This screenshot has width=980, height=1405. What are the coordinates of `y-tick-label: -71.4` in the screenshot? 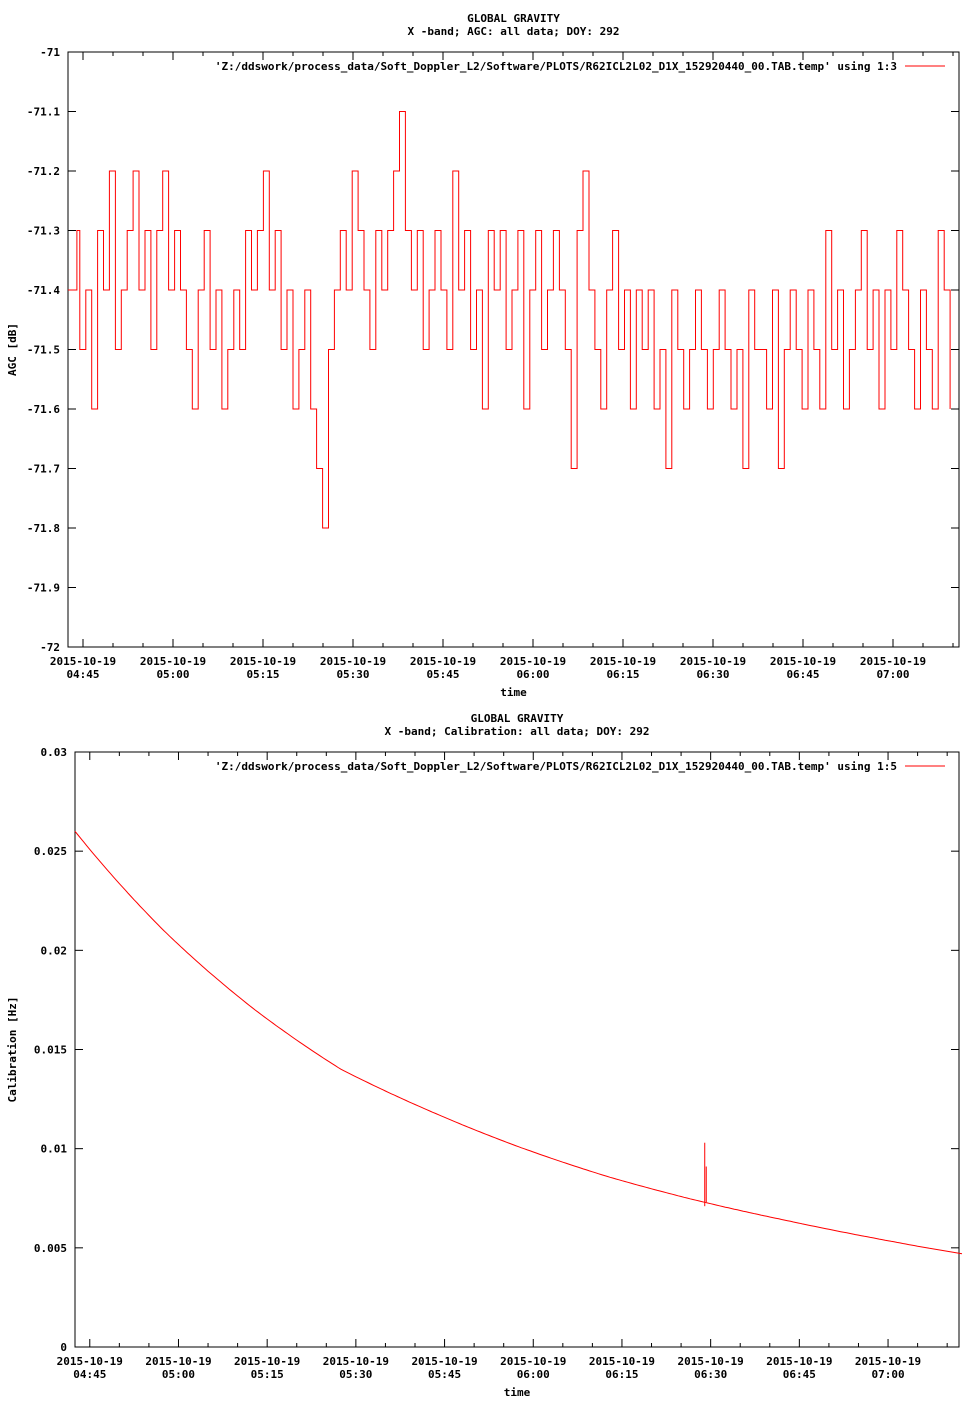 It's located at (43, 290).